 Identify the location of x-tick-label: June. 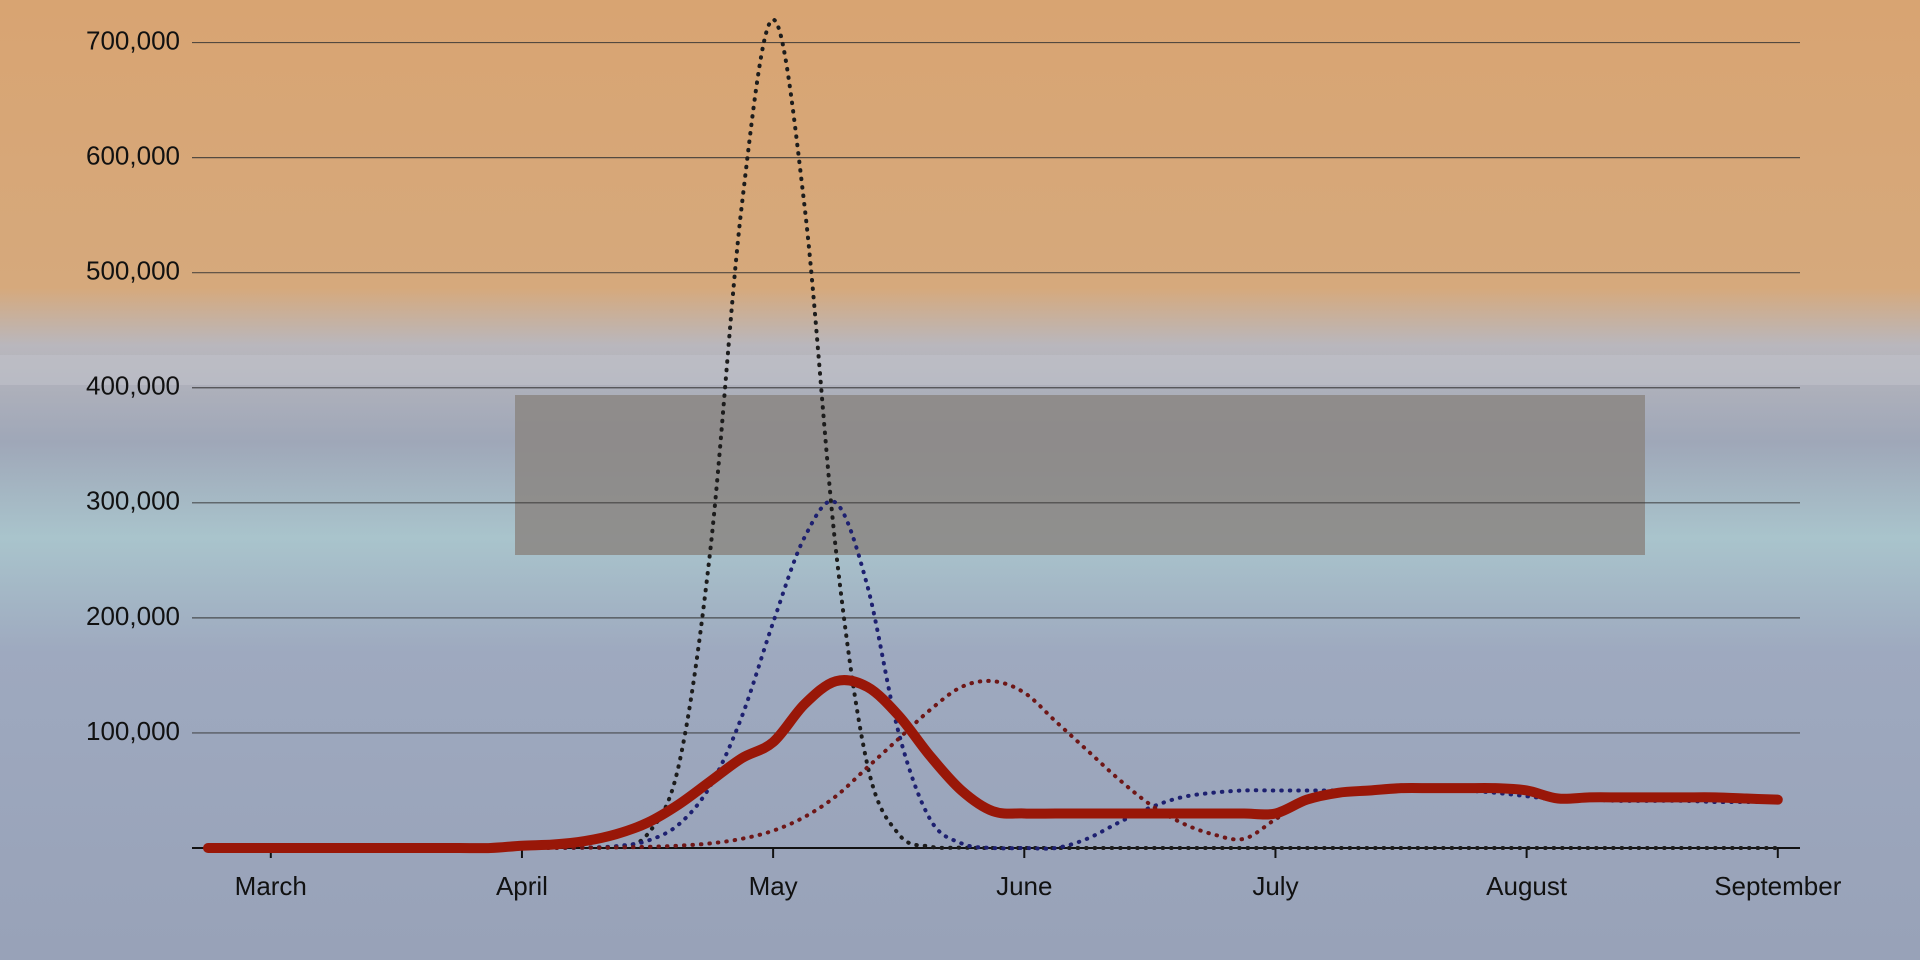
(1024, 886).